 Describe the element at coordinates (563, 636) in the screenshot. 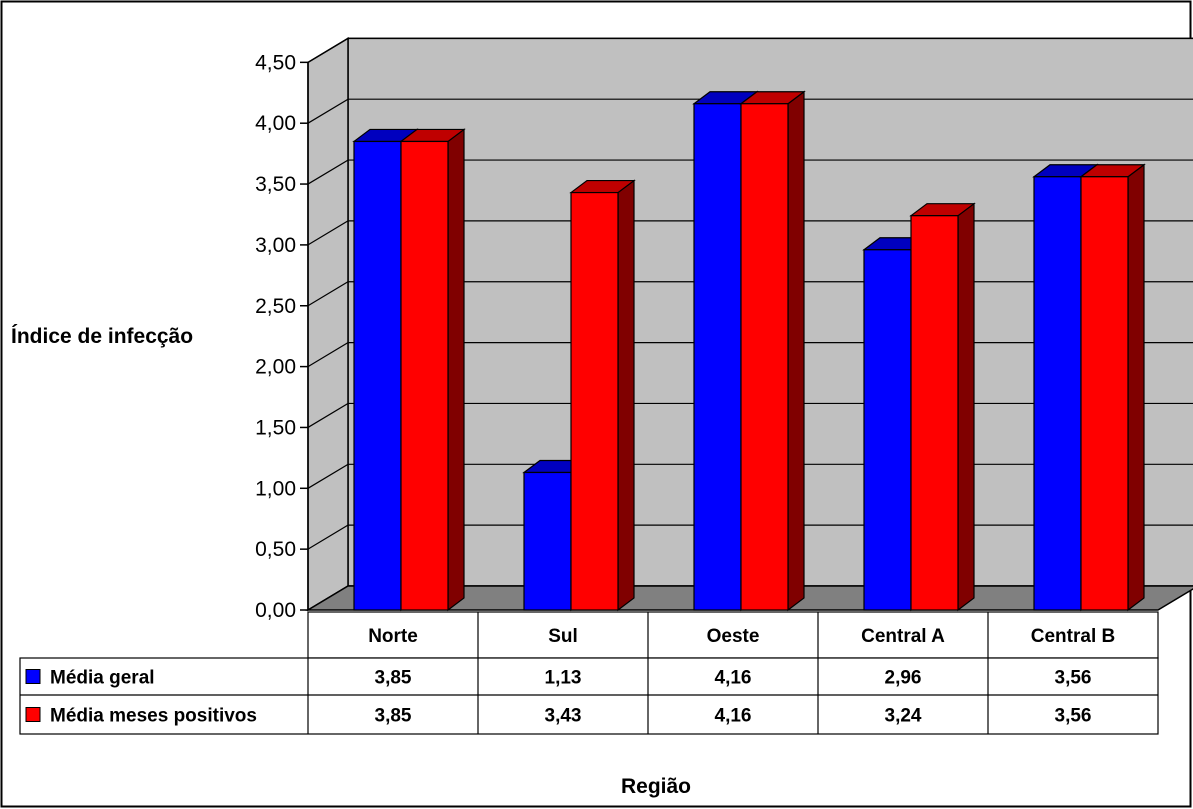

I see `category-label: Sul` at that location.